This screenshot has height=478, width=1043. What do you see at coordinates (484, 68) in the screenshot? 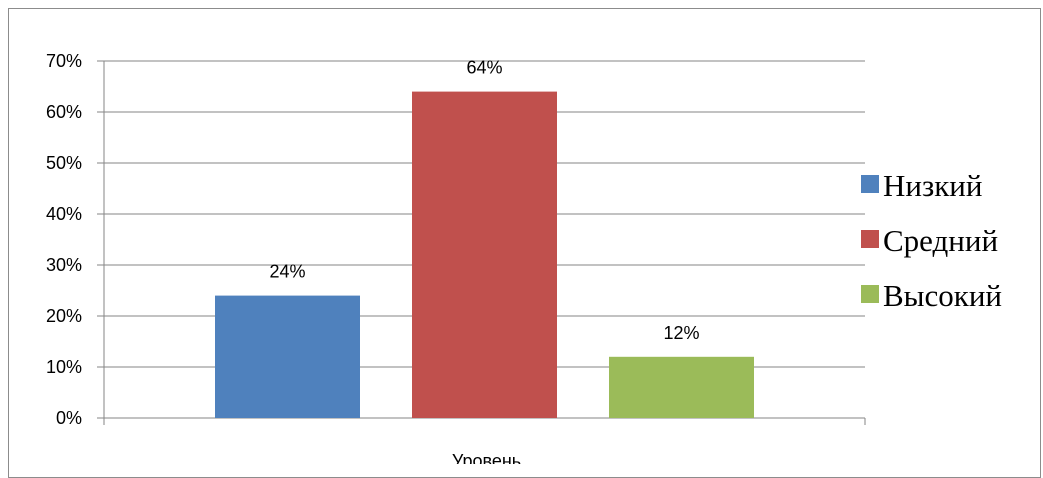
I see `data-label-2: 64%` at bounding box center [484, 68].